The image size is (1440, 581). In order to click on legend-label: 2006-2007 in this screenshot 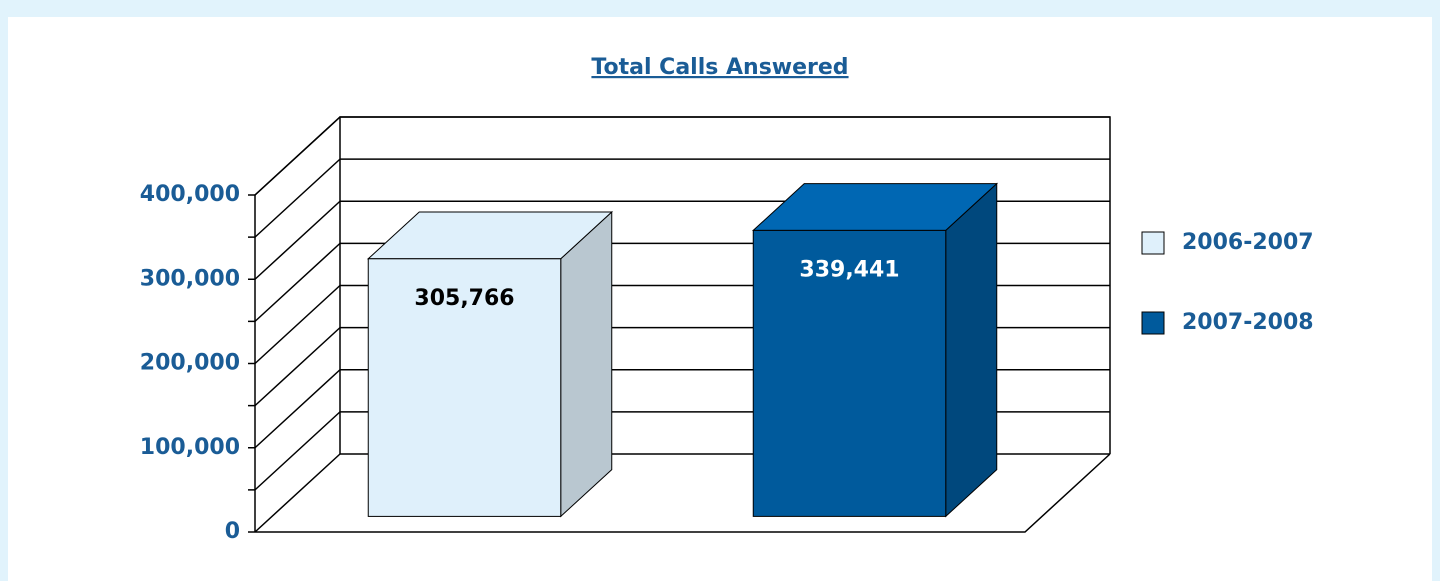, I will do `click(1248, 242)`.